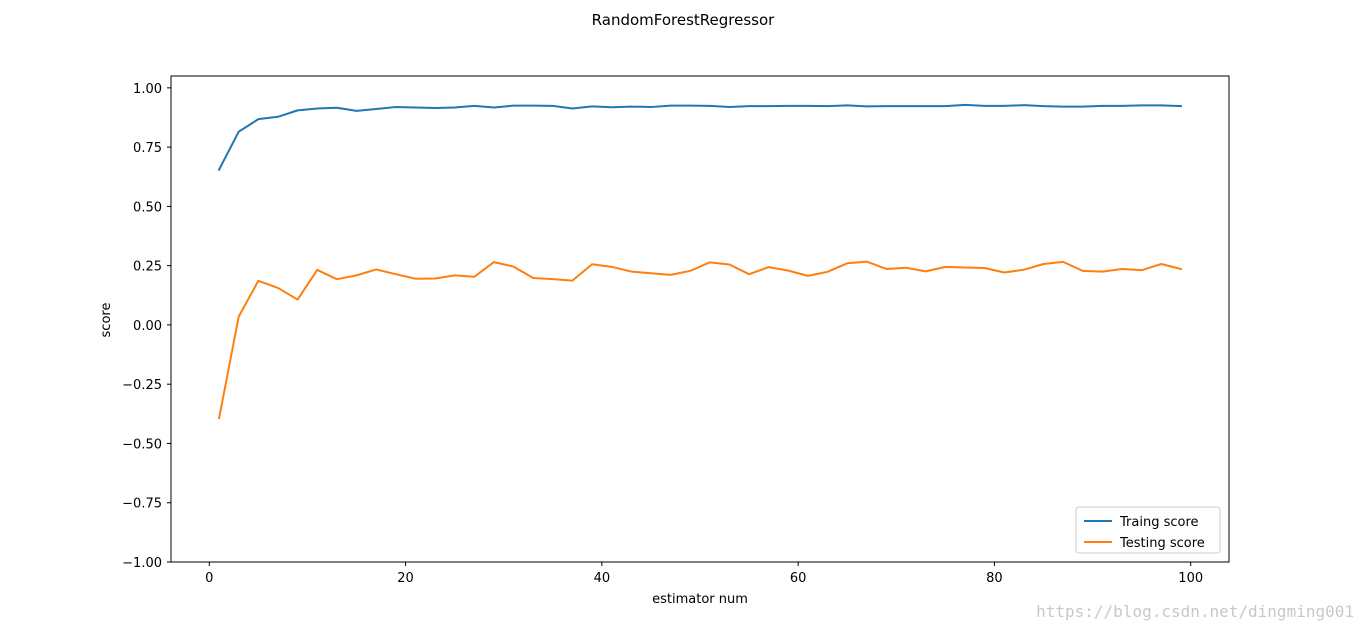 The width and height of the screenshot is (1366, 632). Describe the element at coordinates (142, 385) in the screenshot. I see `y-tick-label: −0.25` at that location.